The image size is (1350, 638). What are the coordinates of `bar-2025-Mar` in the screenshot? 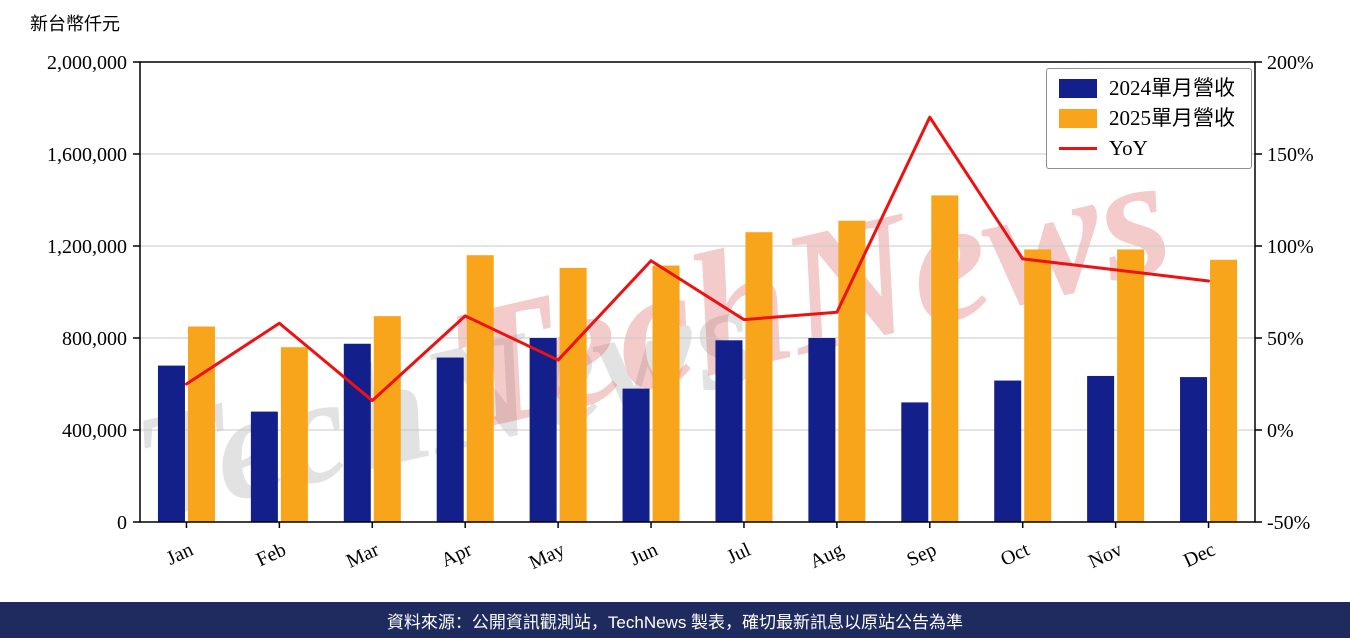 It's located at (387, 419).